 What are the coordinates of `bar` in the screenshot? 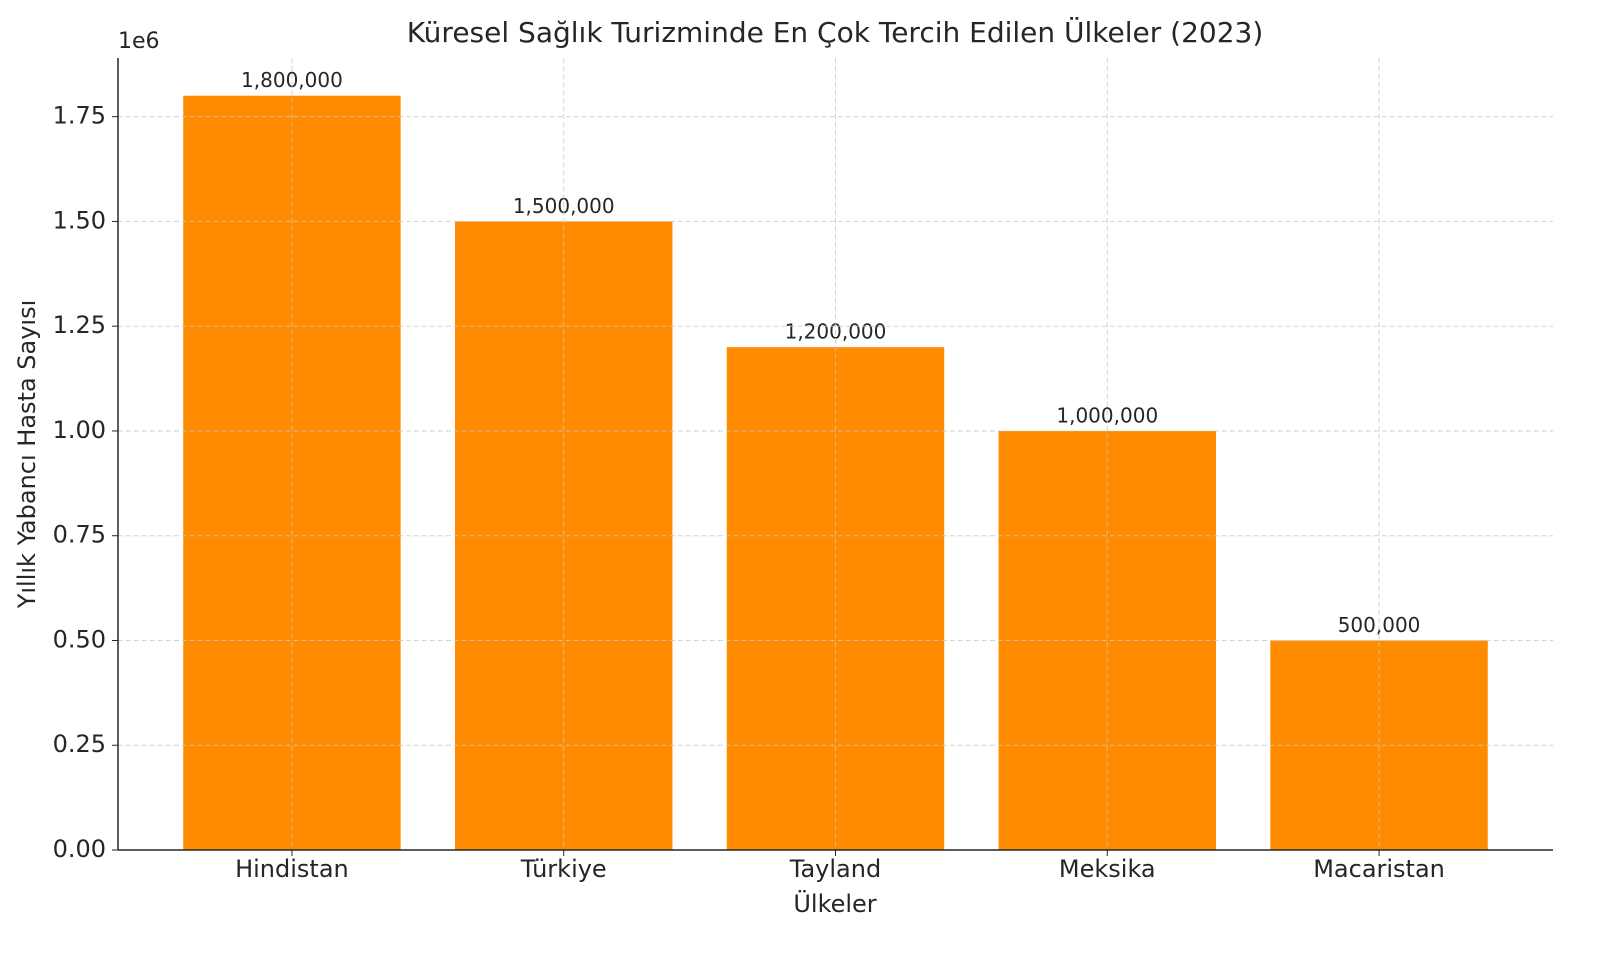 It's located at (292, 472).